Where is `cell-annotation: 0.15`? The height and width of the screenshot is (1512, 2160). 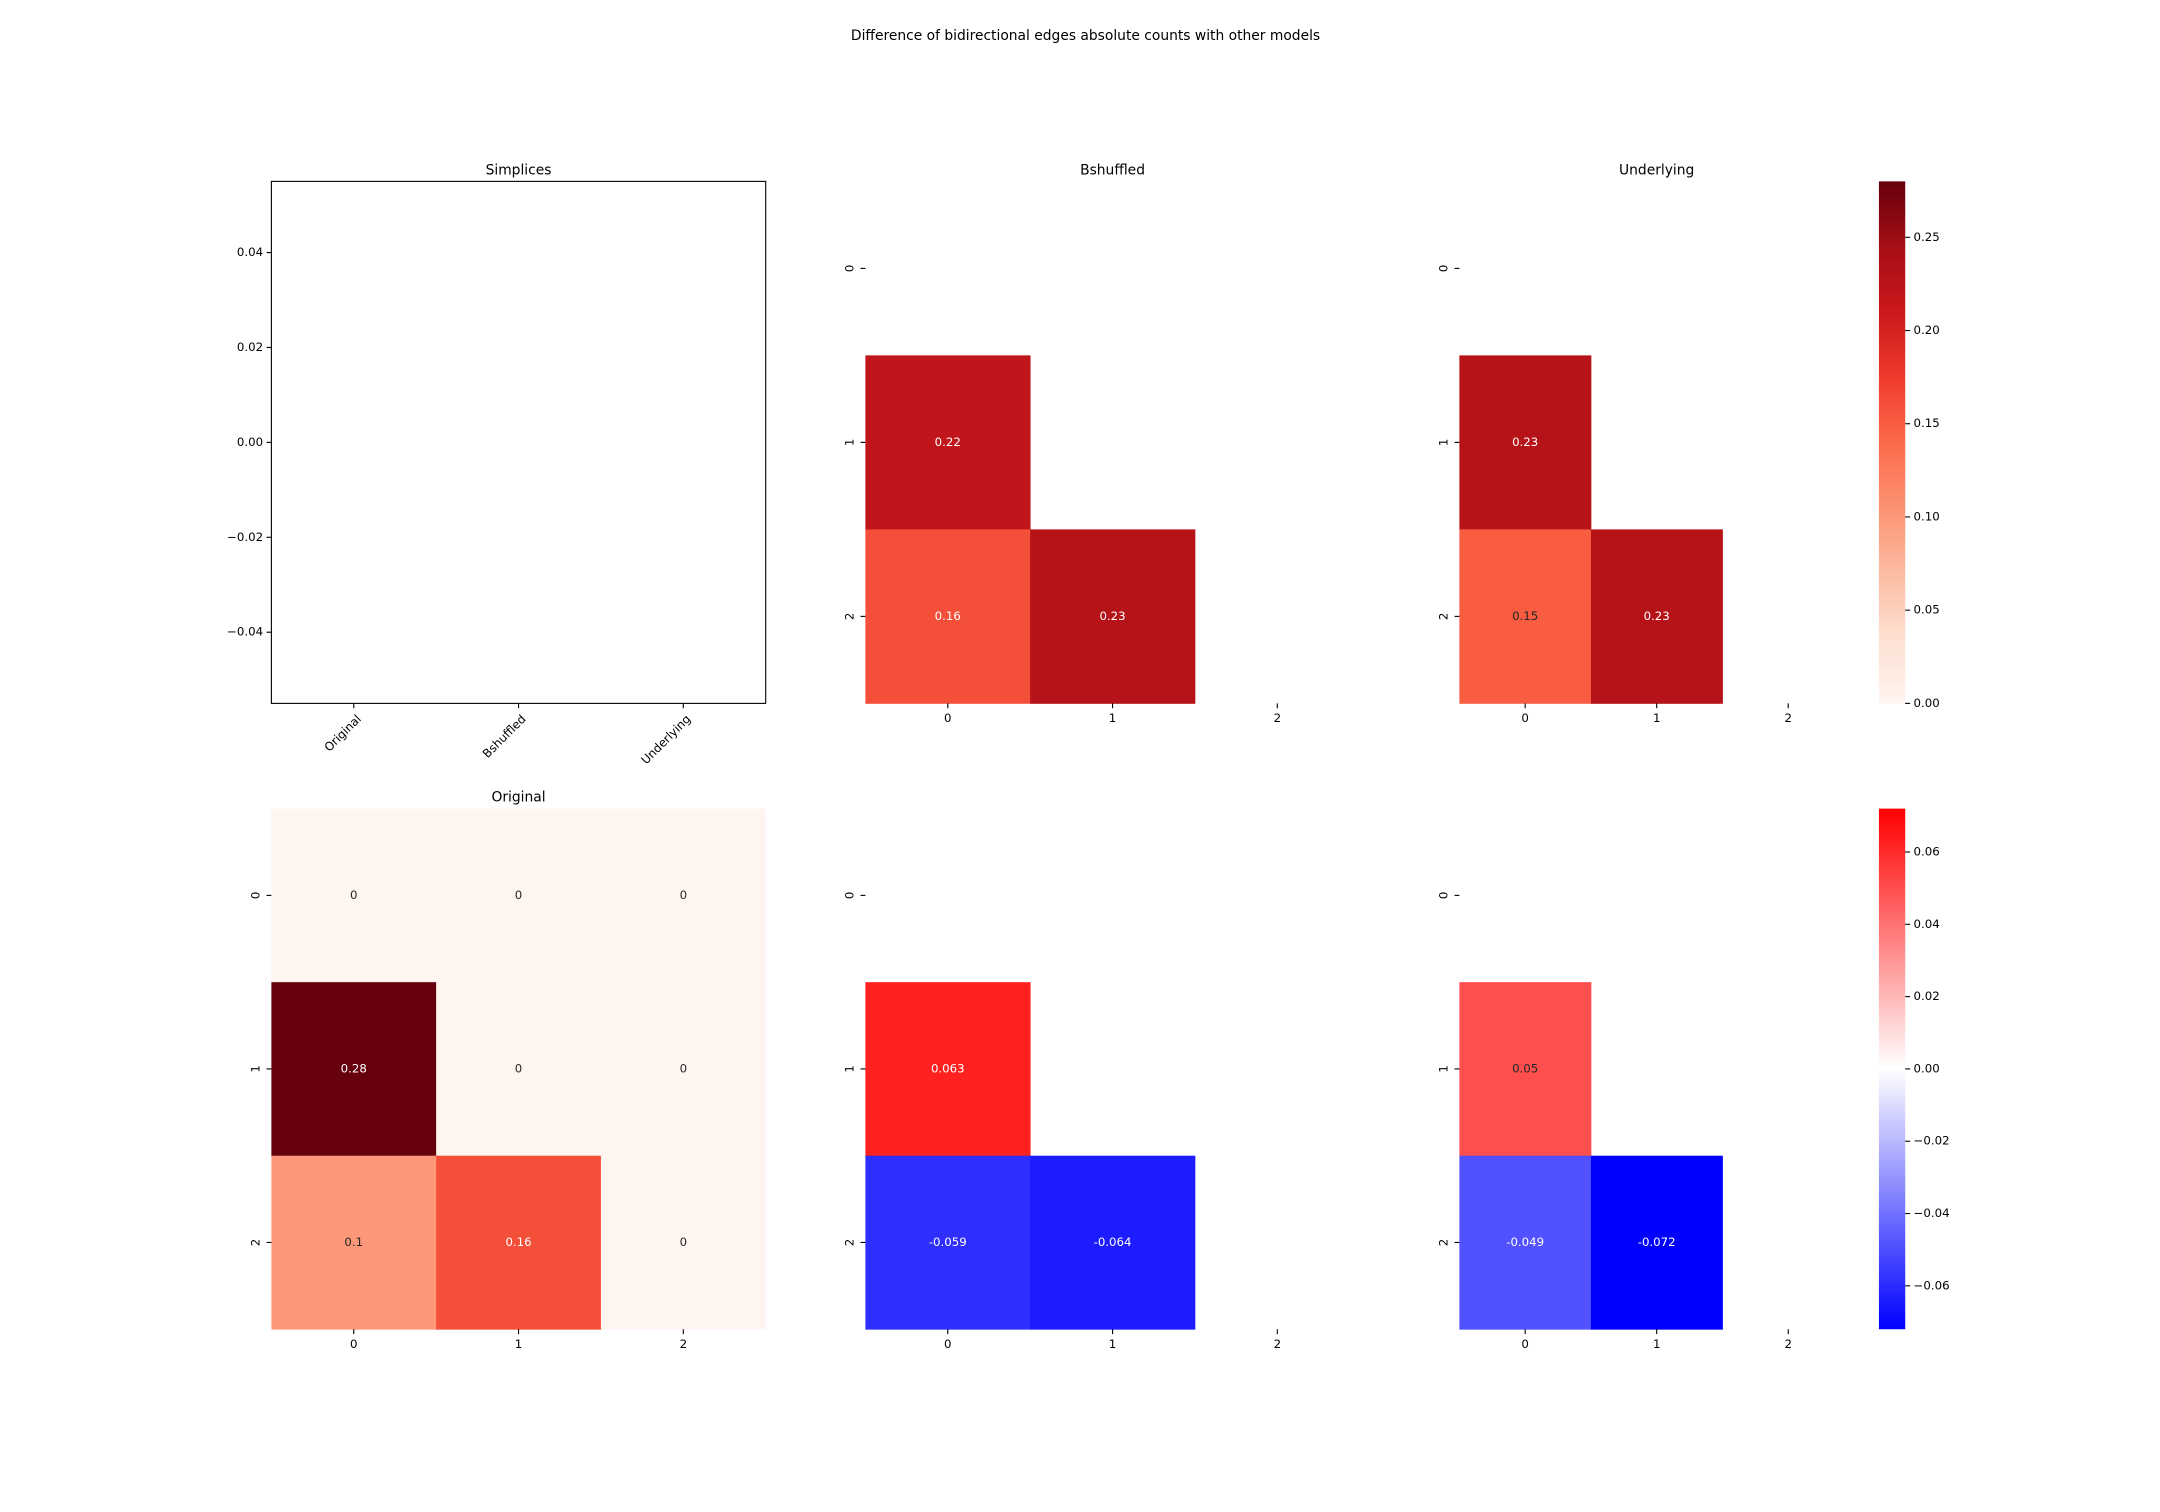
cell-annotation: 0.15 is located at coordinates (1525, 616).